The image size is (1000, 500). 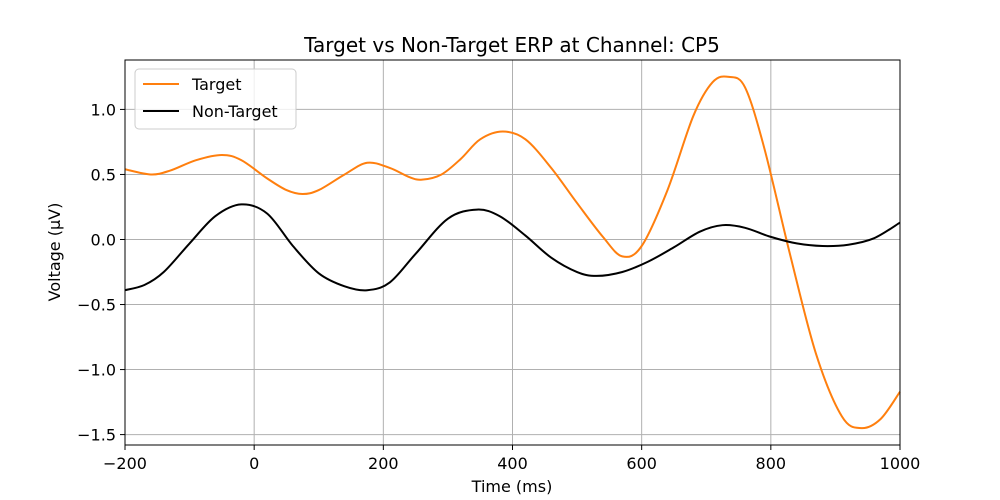 I want to click on y-tick-label: 0.5, so click(x=103, y=174).